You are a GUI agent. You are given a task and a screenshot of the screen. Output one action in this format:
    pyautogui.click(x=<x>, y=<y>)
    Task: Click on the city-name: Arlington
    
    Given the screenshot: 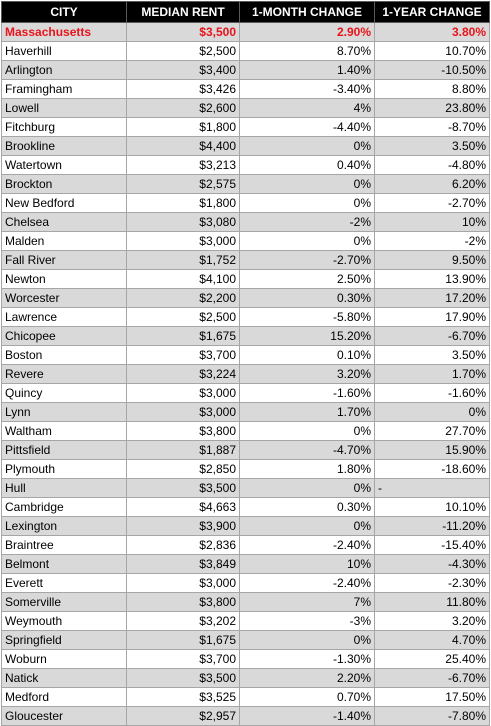 What is the action you would take?
    pyautogui.click(x=64, y=70)
    